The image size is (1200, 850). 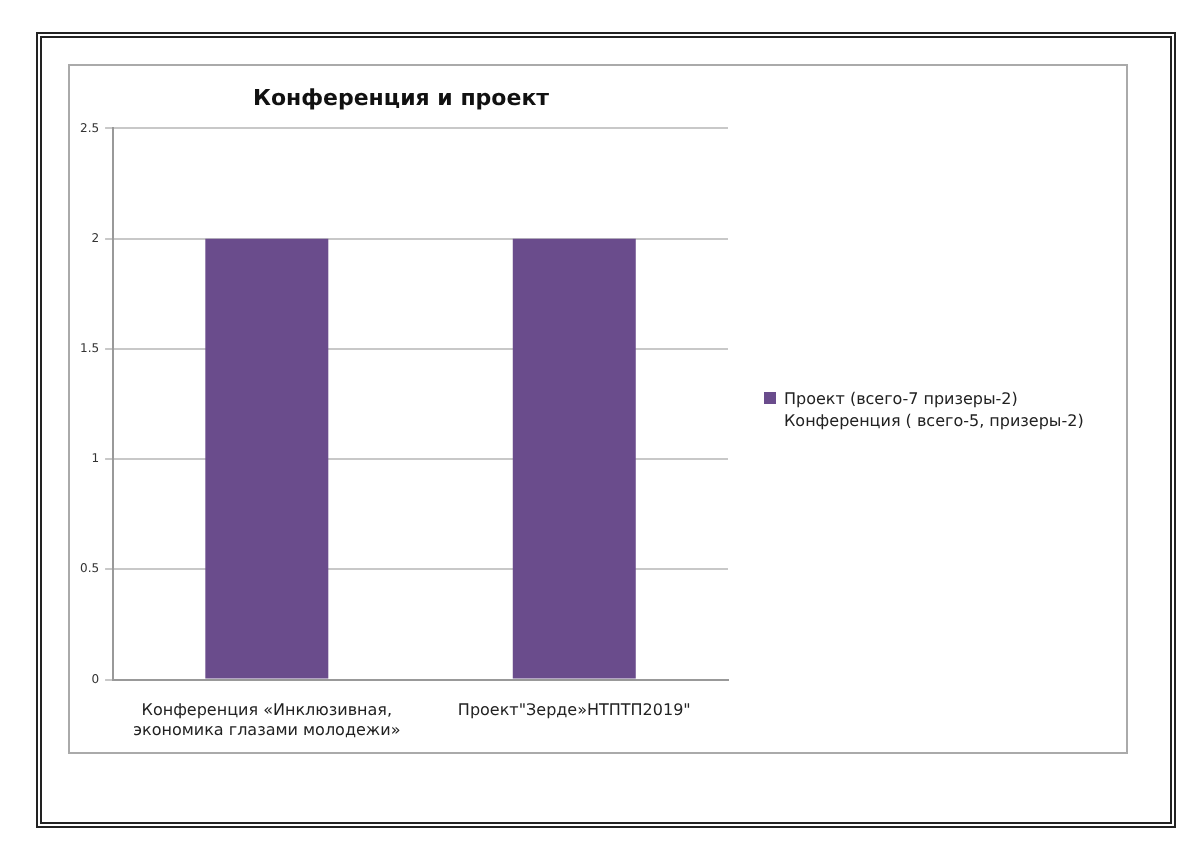 What do you see at coordinates (267, 719) in the screenshot?
I see `x-tick-label: Конференция «Инклюзивная, экономика глазами молодежи»` at bounding box center [267, 719].